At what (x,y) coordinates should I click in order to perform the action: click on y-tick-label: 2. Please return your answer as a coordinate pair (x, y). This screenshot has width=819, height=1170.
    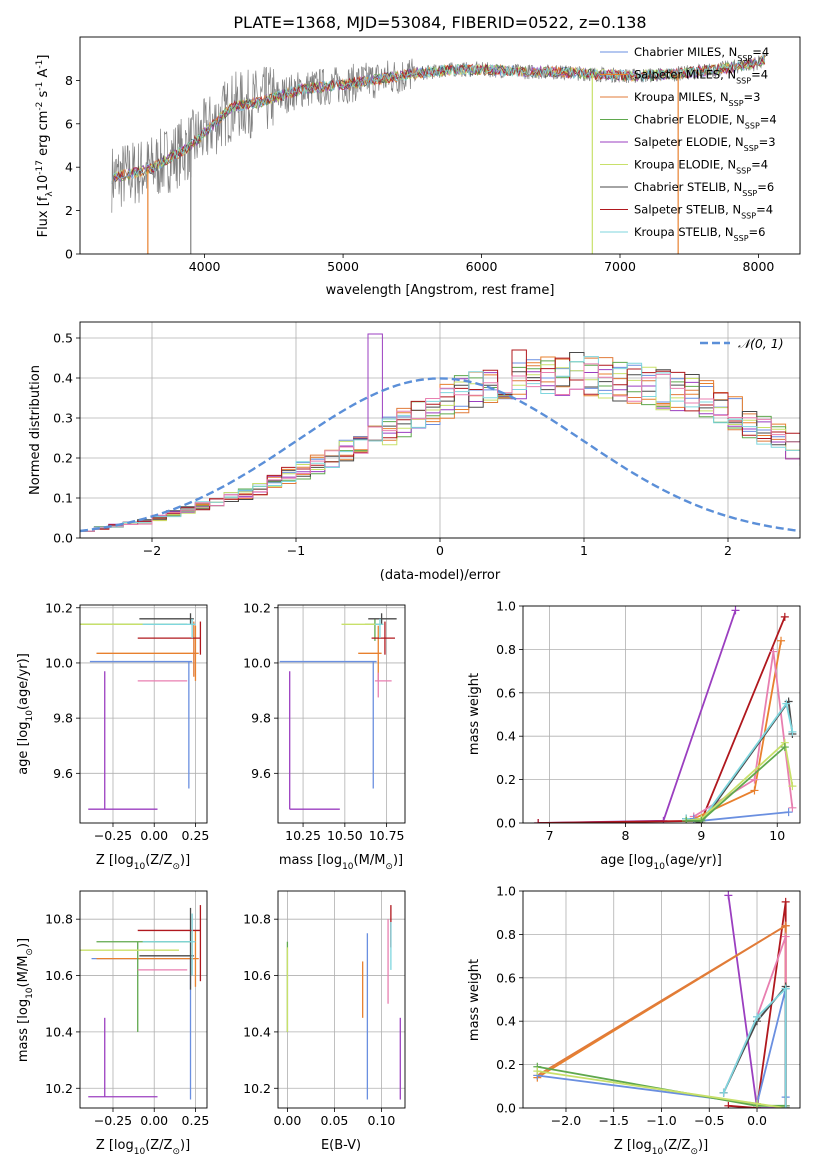
    Looking at the image, I should click on (69, 210).